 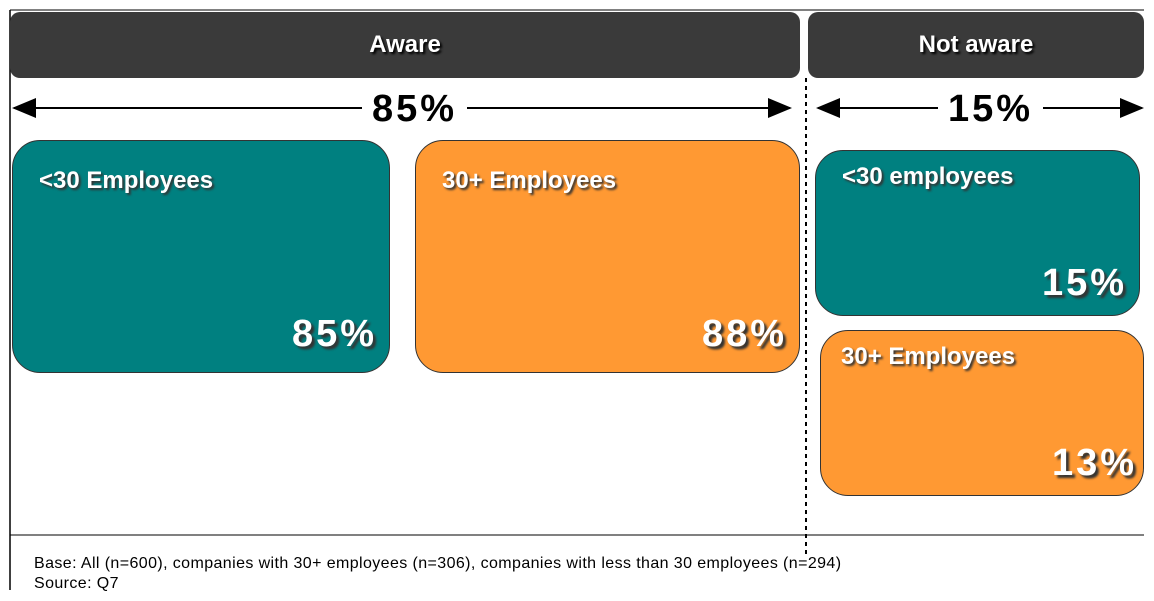 What do you see at coordinates (991, 109) in the screenshot?
I see `total: 15%` at bounding box center [991, 109].